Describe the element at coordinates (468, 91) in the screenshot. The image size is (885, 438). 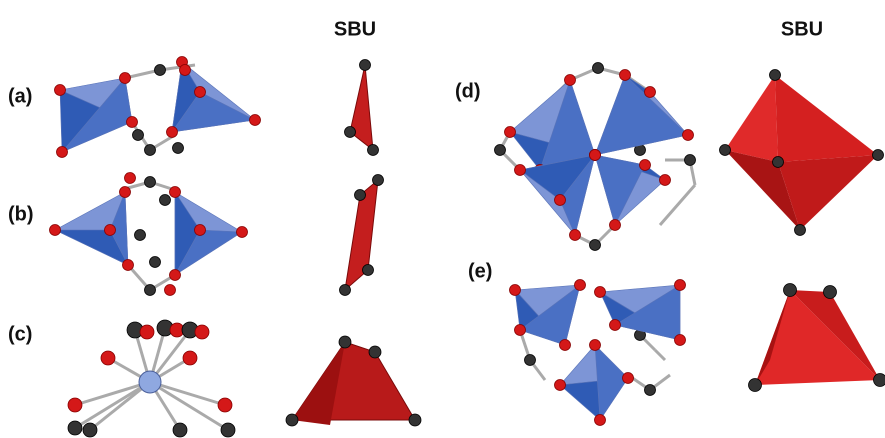
I see `panel-label: (d)` at that location.